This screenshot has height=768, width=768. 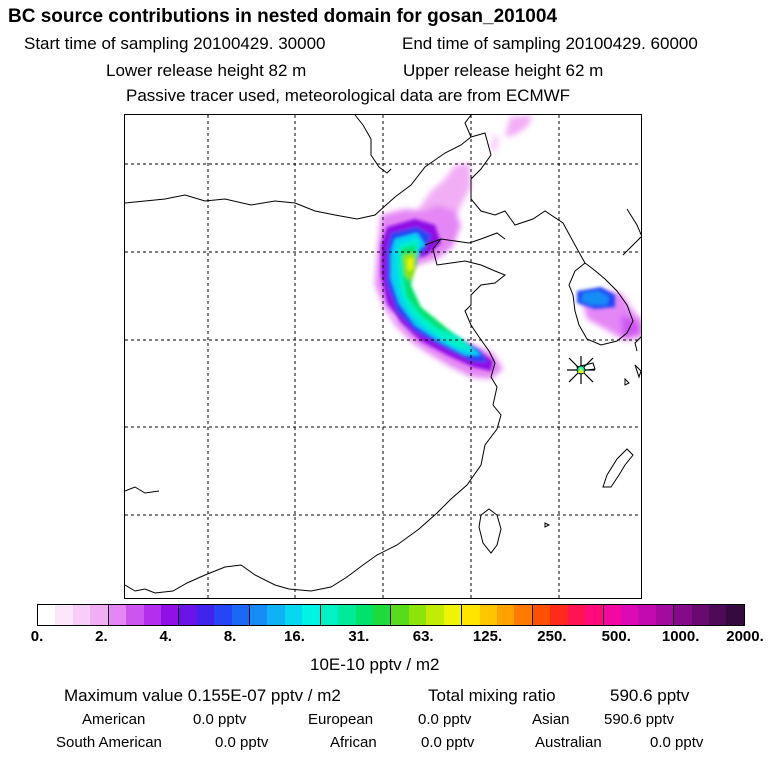 What do you see at coordinates (552, 636) in the screenshot?
I see `color-scale-tick-label: 250.` at bounding box center [552, 636].